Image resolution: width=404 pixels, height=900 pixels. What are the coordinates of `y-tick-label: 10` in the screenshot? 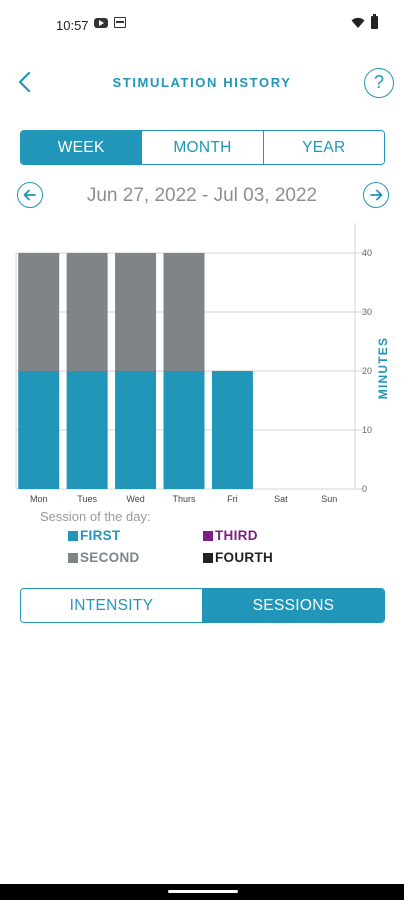 It's located at (367, 430).